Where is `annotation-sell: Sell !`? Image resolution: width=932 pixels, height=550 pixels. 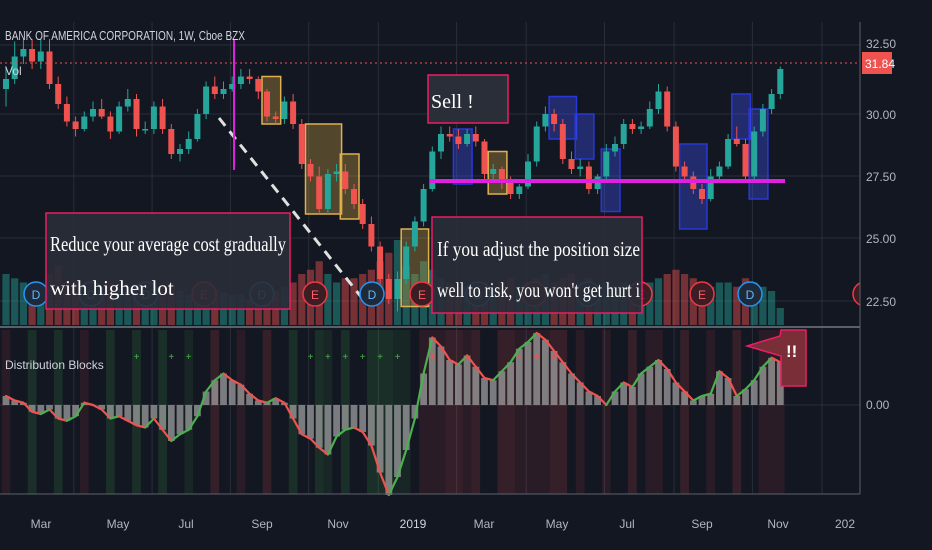 annotation-sell: Sell ! is located at coordinates (468, 99).